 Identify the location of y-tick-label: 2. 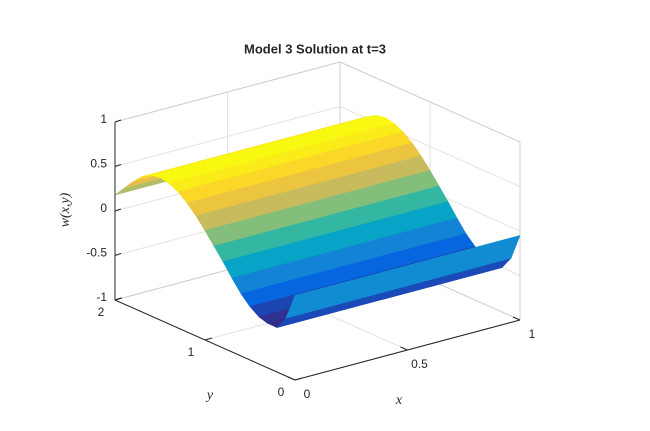
(101, 312).